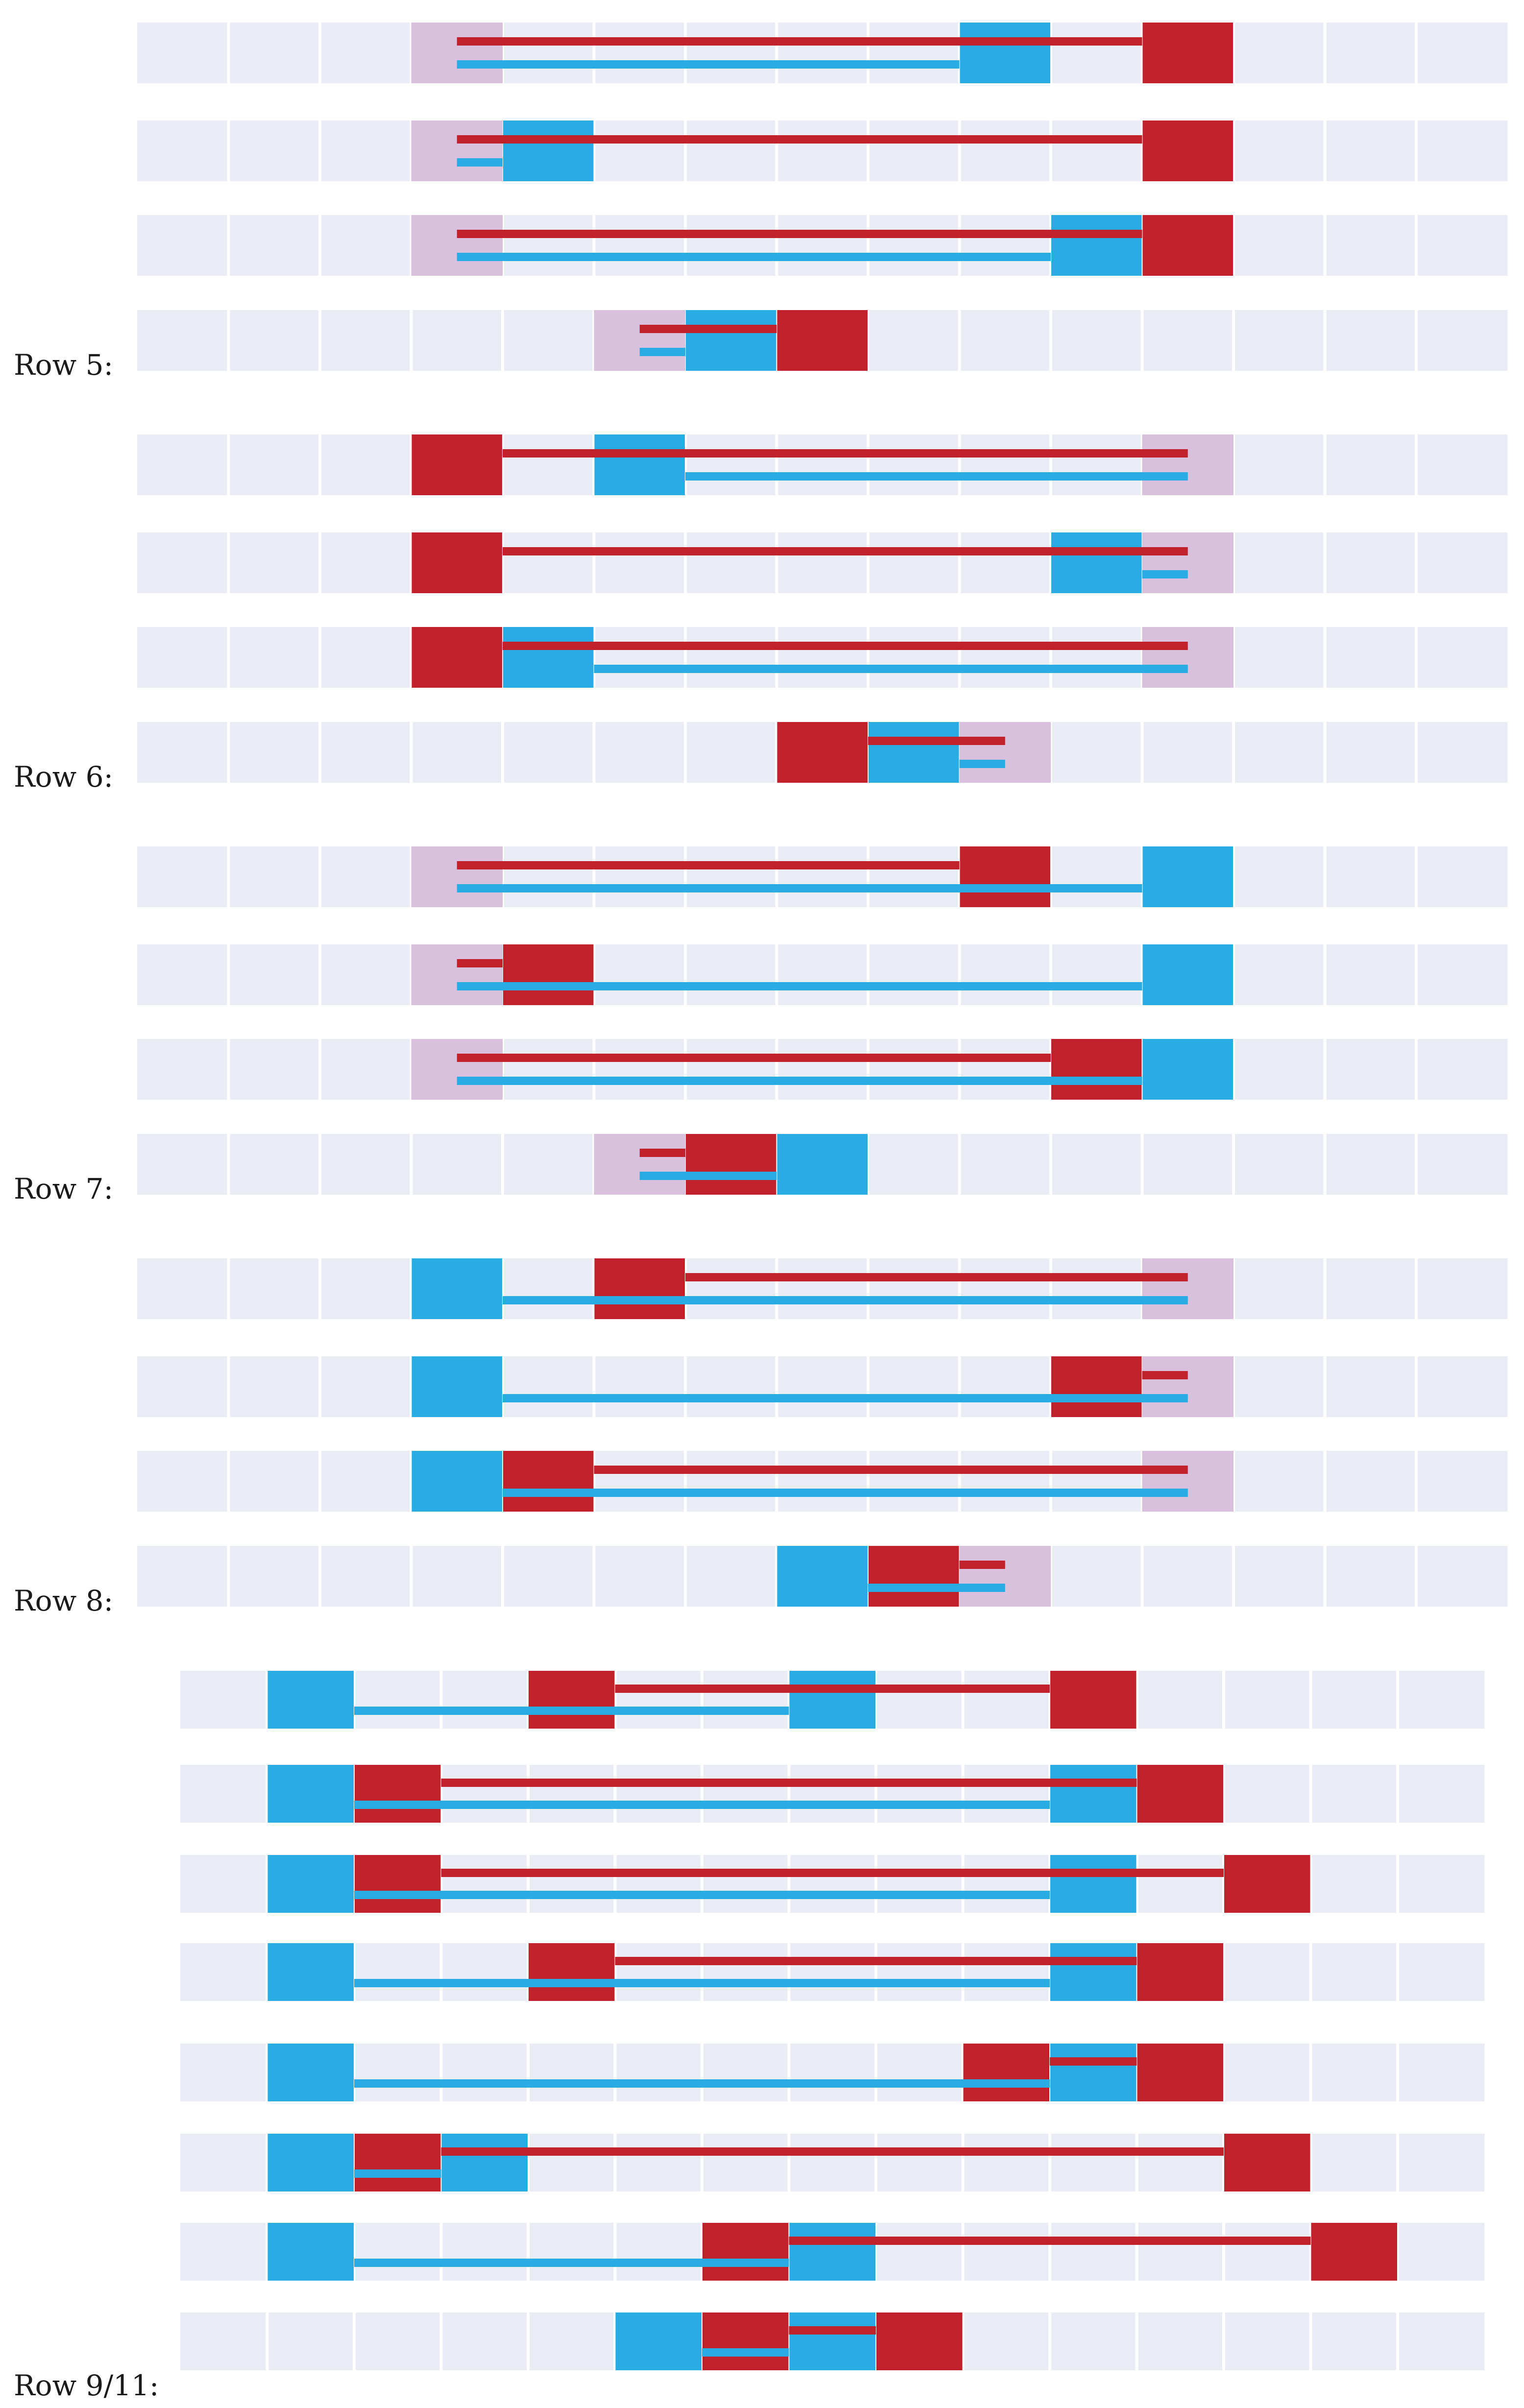 This screenshot has width=1524, height=2408. What do you see at coordinates (63, 777) in the screenshot?
I see `section-label-row-6: Row 6:` at bounding box center [63, 777].